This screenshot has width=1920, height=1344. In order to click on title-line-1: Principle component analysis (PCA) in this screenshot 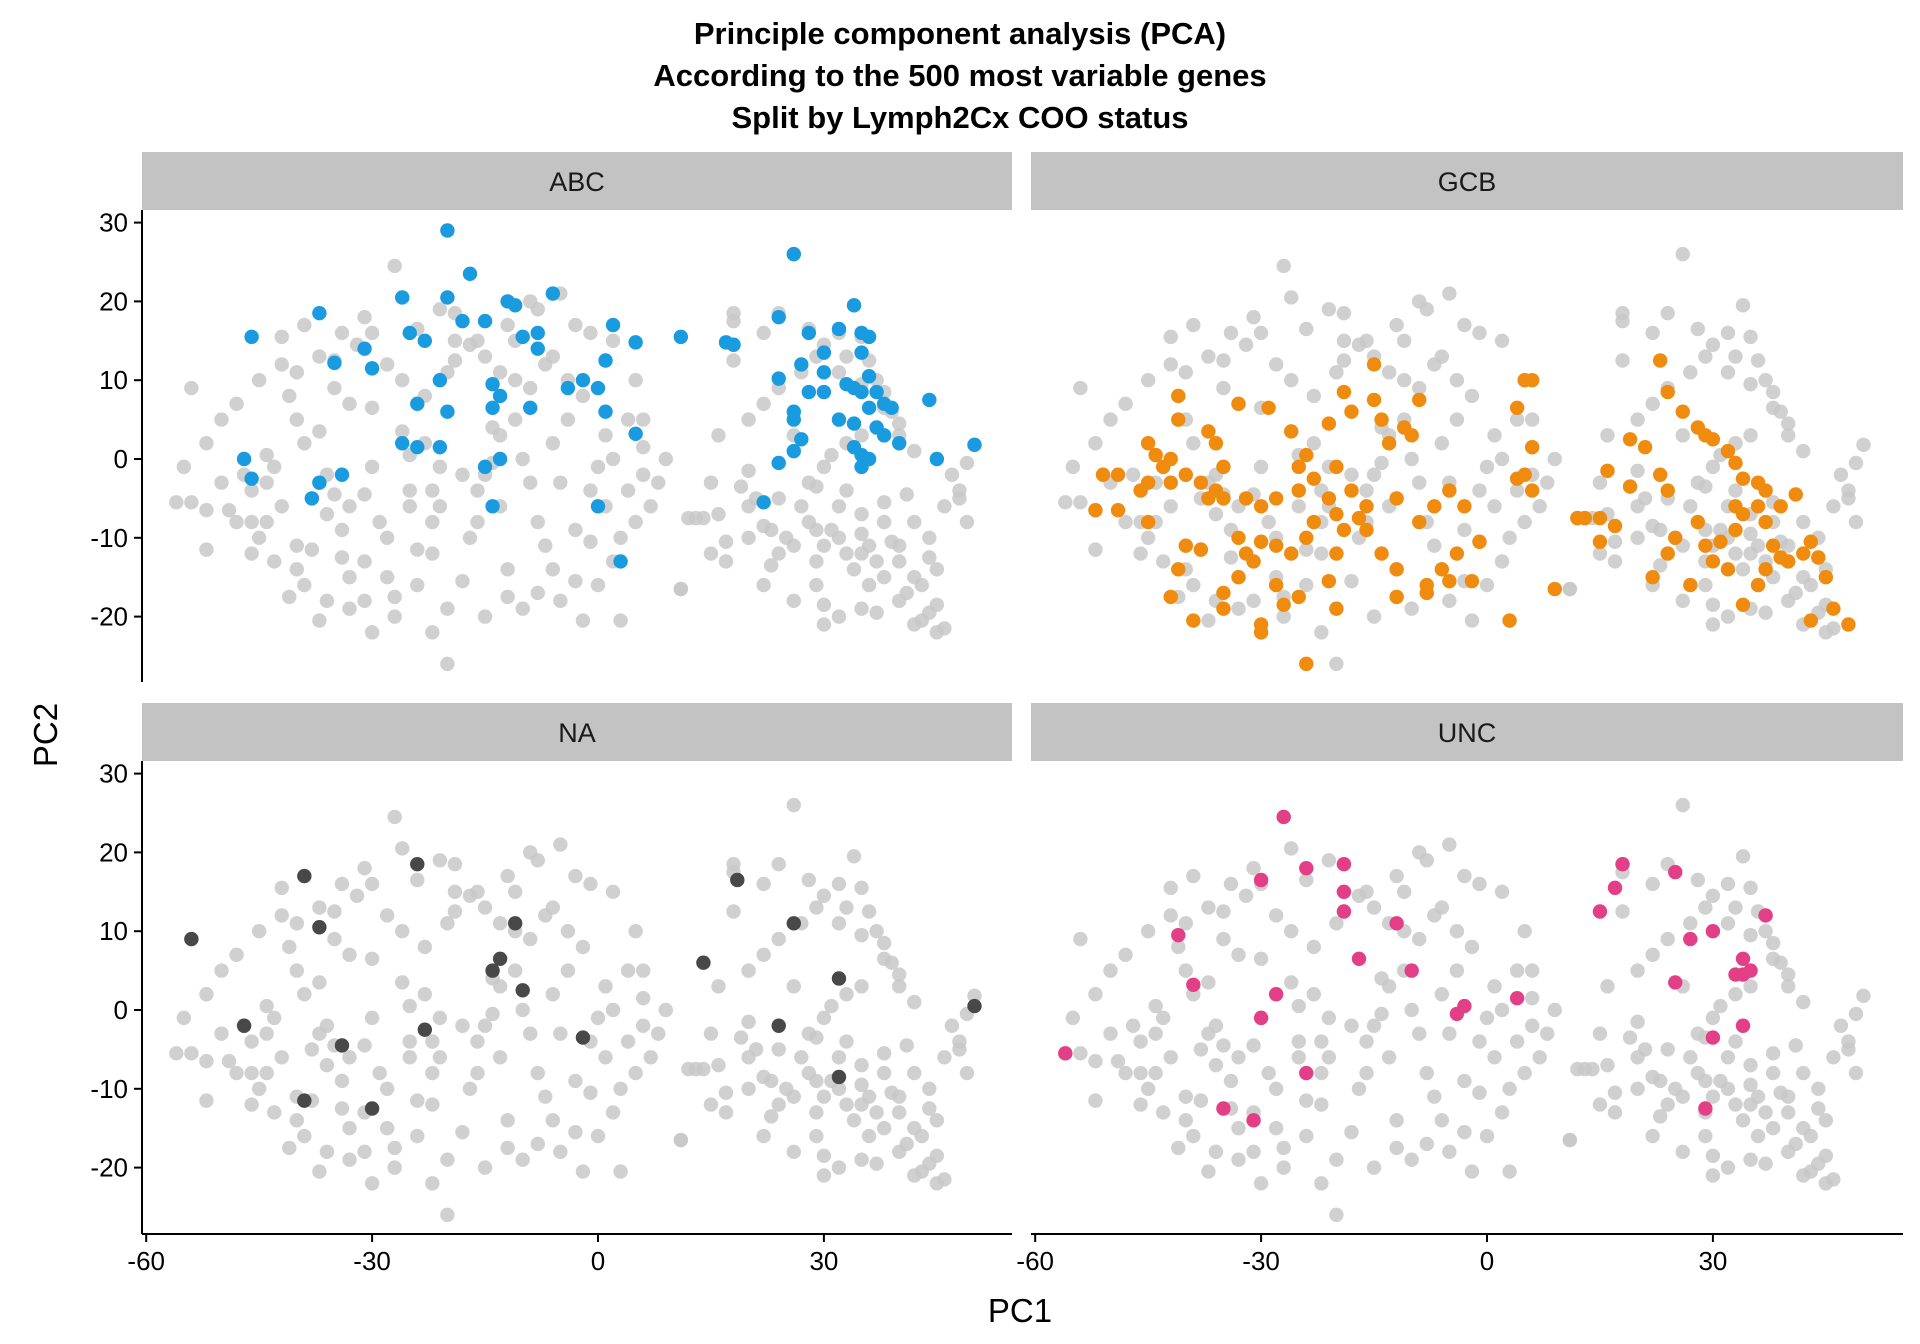, I will do `click(960, 33)`.